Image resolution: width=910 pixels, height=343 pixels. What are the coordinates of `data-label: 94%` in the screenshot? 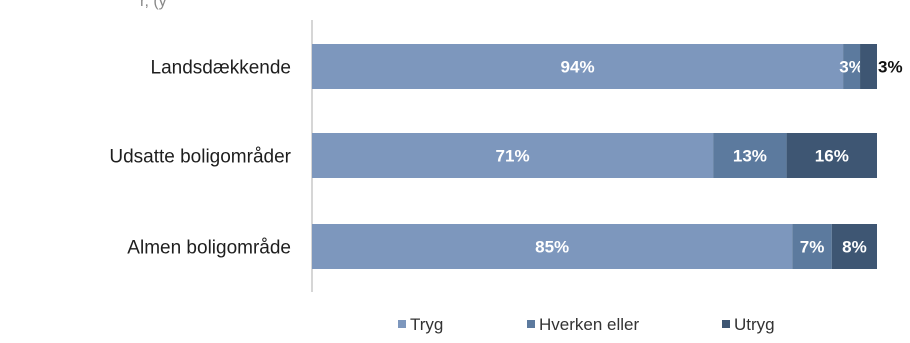 It's located at (578, 67).